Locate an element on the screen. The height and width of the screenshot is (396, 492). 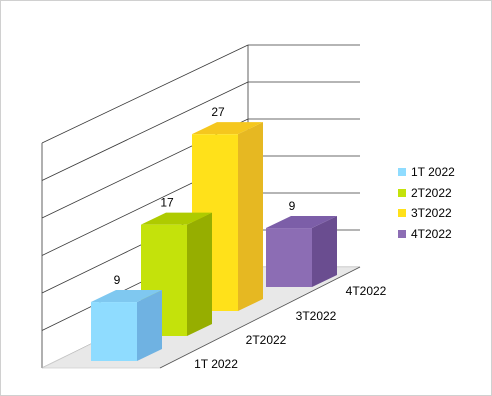
x-tick-label-3: 3T2022 is located at coordinates (316, 316).